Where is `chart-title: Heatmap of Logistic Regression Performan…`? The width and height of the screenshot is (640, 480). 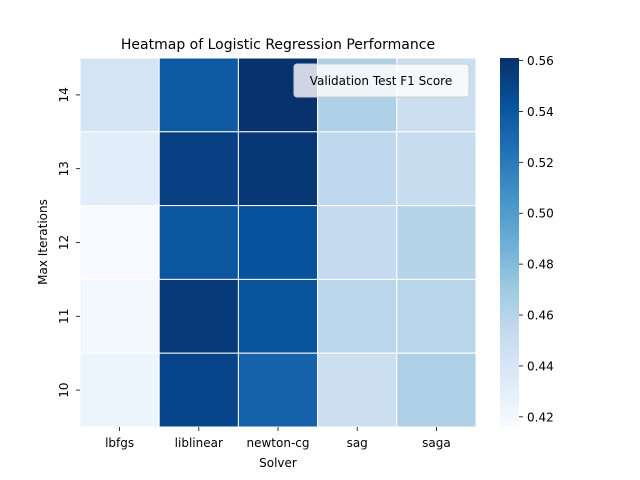 chart-title: Heatmap of Logistic Regression Performan… is located at coordinates (278, 45).